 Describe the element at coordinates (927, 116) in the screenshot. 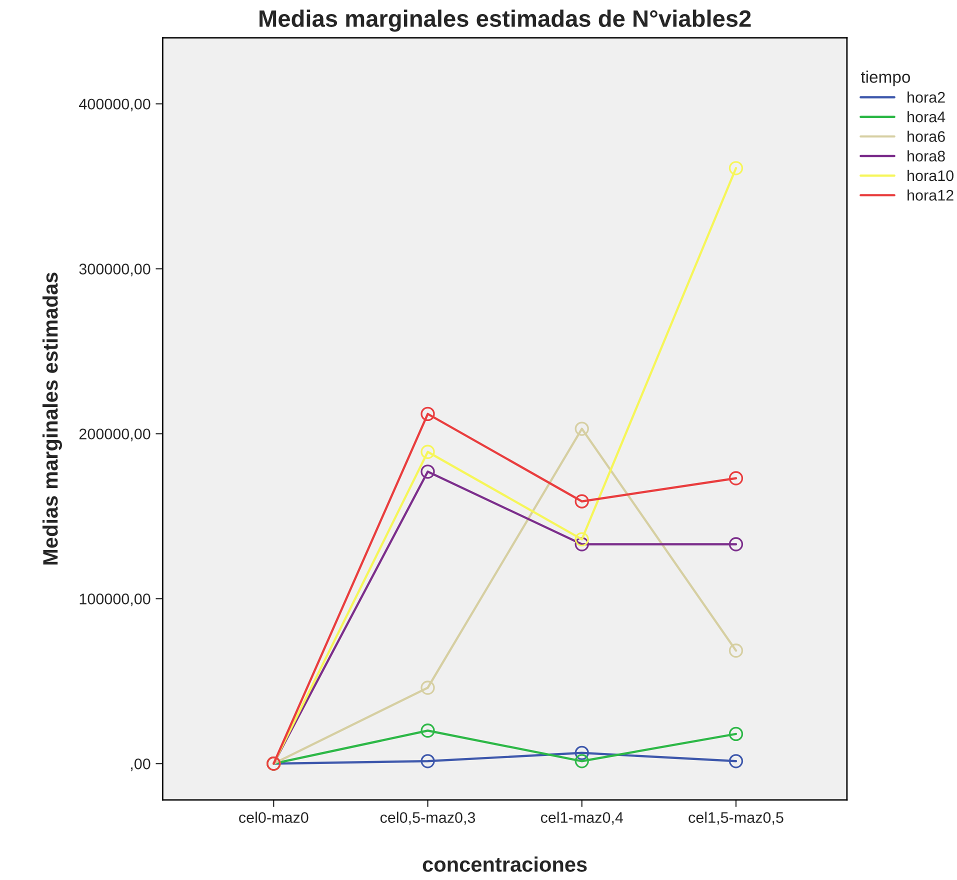

I see `legend-label: hora4` at that location.